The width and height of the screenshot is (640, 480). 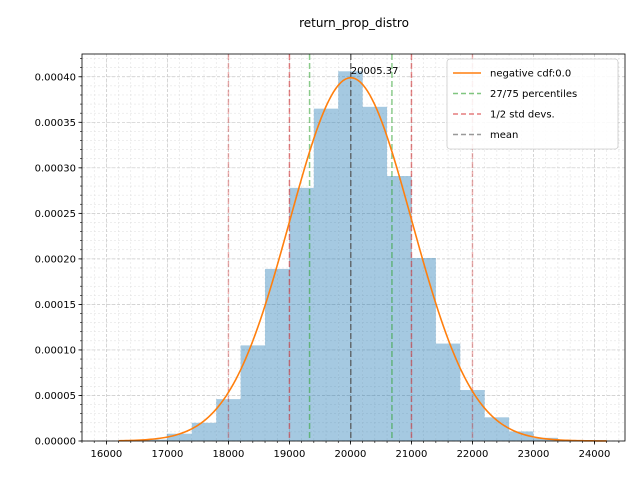 I want to click on chart-title: return_prop_distro, so click(x=354, y=23).